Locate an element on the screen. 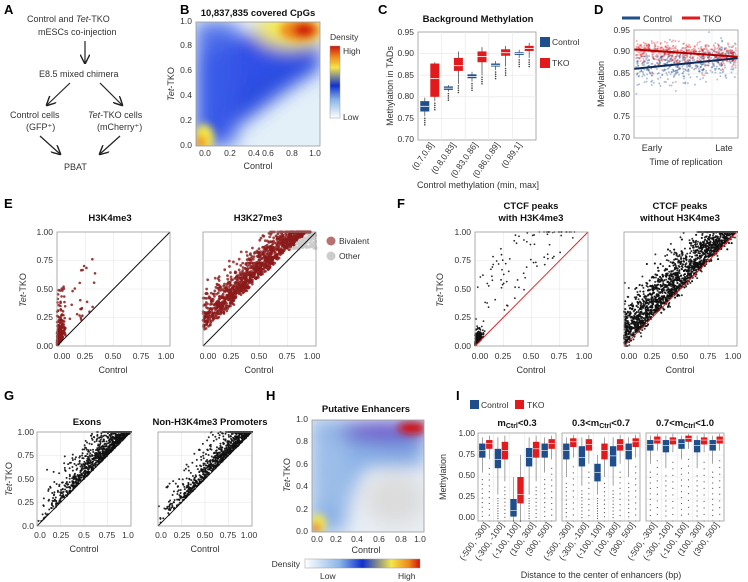 The height and width of the screenshot is (582, 748). e2-point-other is located at coordinates (295, 248).